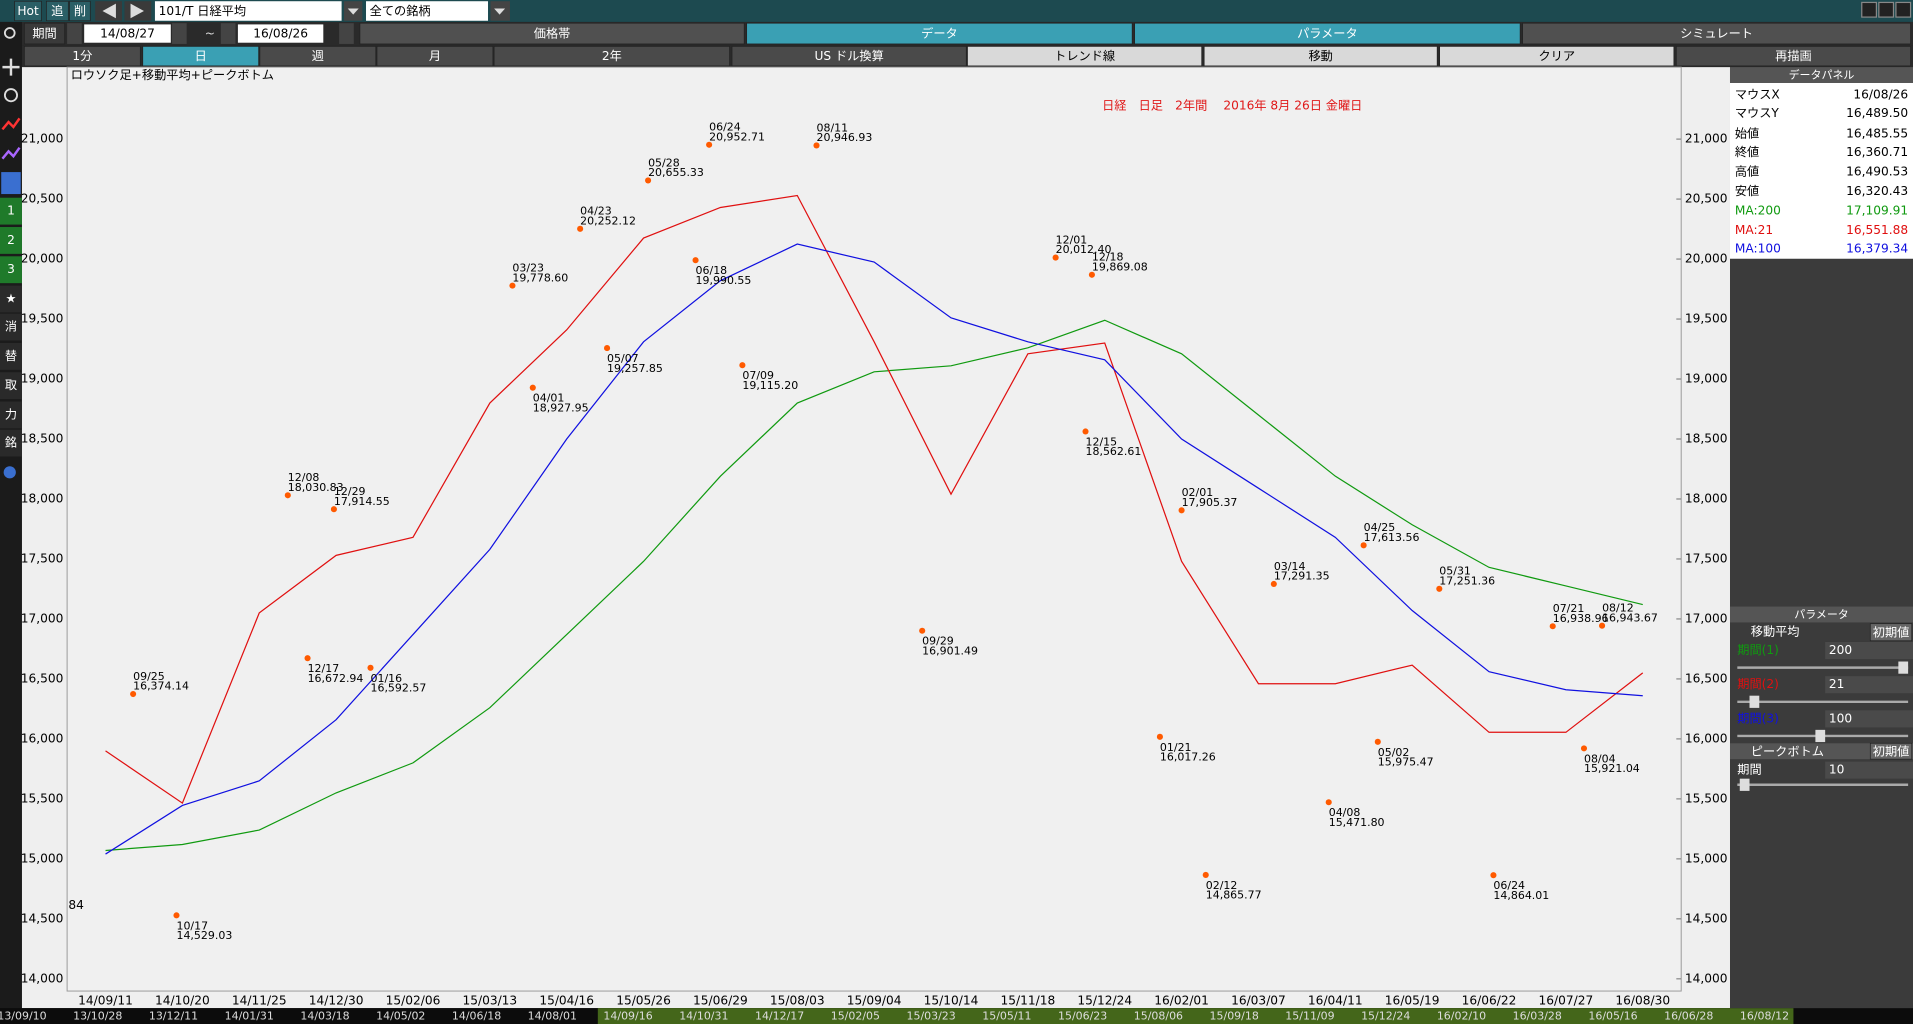 Image resolution: width=1913 pixels, height=1024 pixels. I want to click on flag-icon, so click(11, 183).